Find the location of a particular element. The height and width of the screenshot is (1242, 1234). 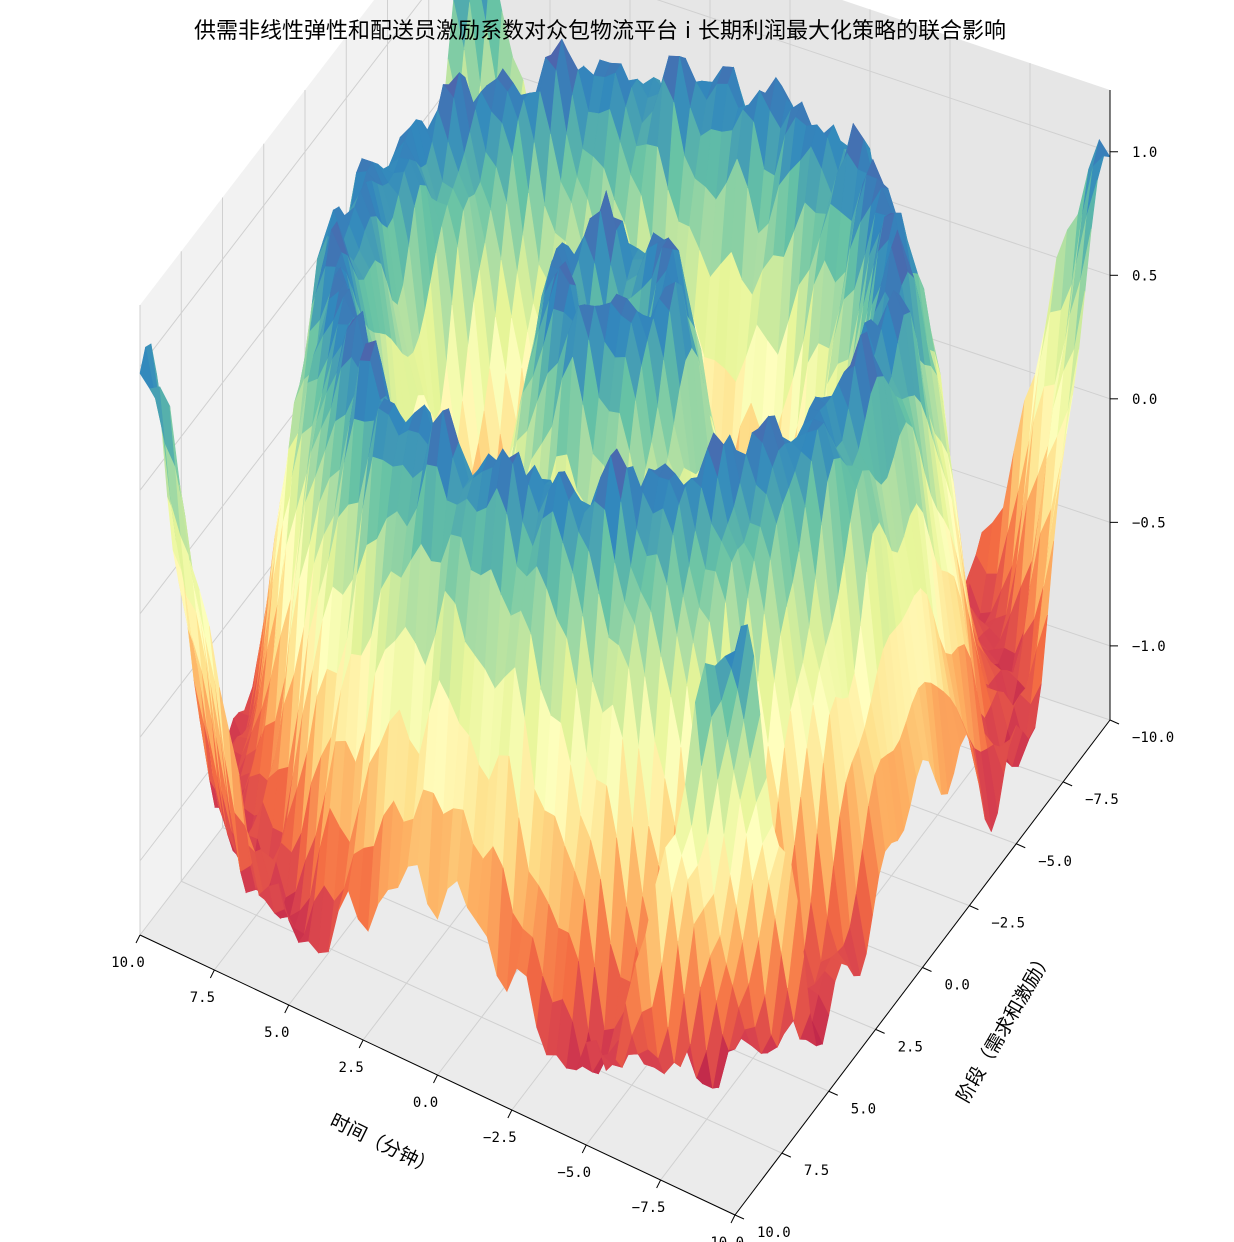

y-tick-label: 10.0 is located at coordinates (774, 1233).